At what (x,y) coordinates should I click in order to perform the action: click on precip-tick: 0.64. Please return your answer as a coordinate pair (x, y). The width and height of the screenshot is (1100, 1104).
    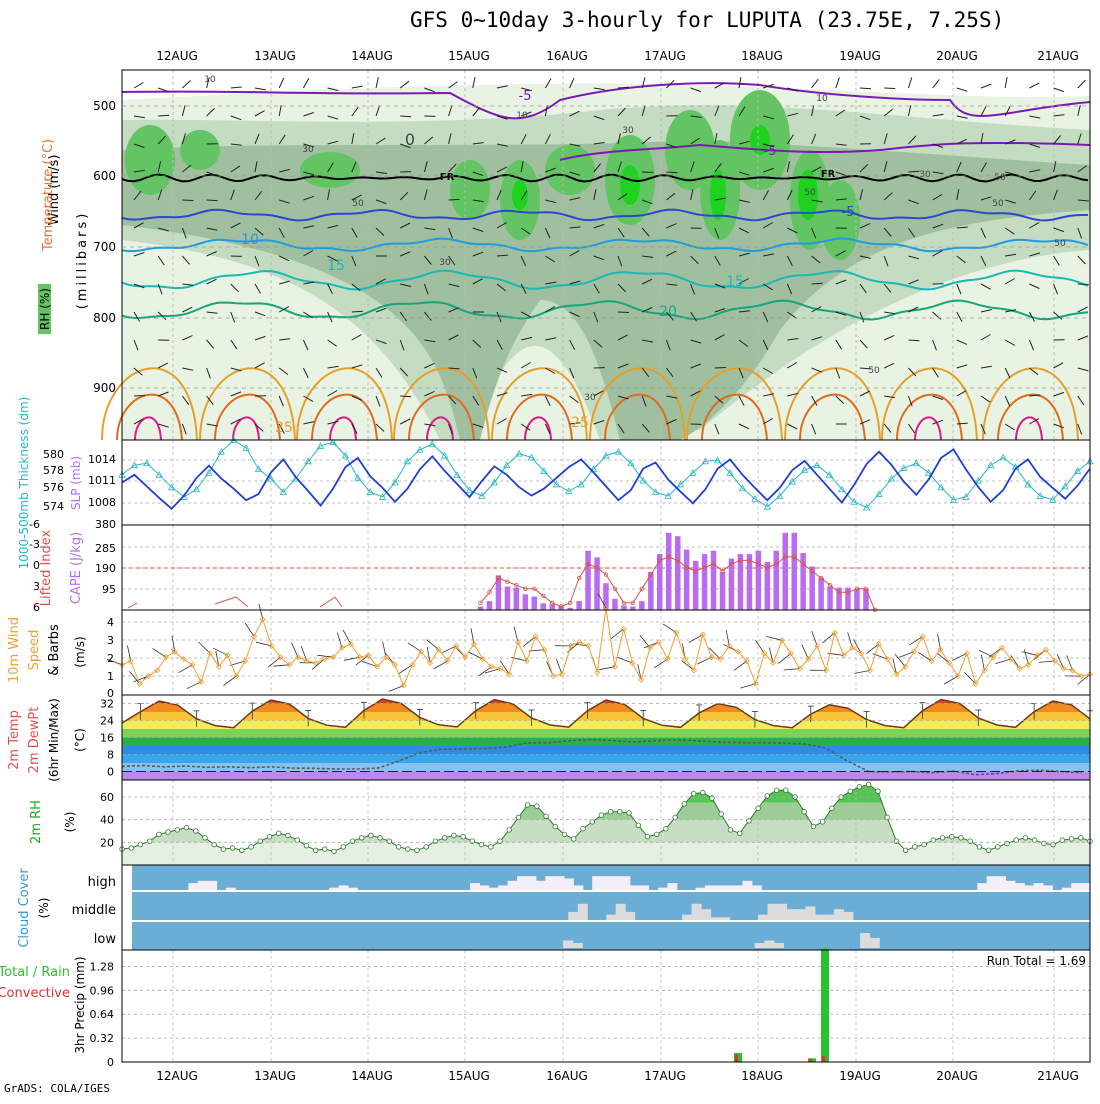
    Looking at the image, I should click on (102, 1014).